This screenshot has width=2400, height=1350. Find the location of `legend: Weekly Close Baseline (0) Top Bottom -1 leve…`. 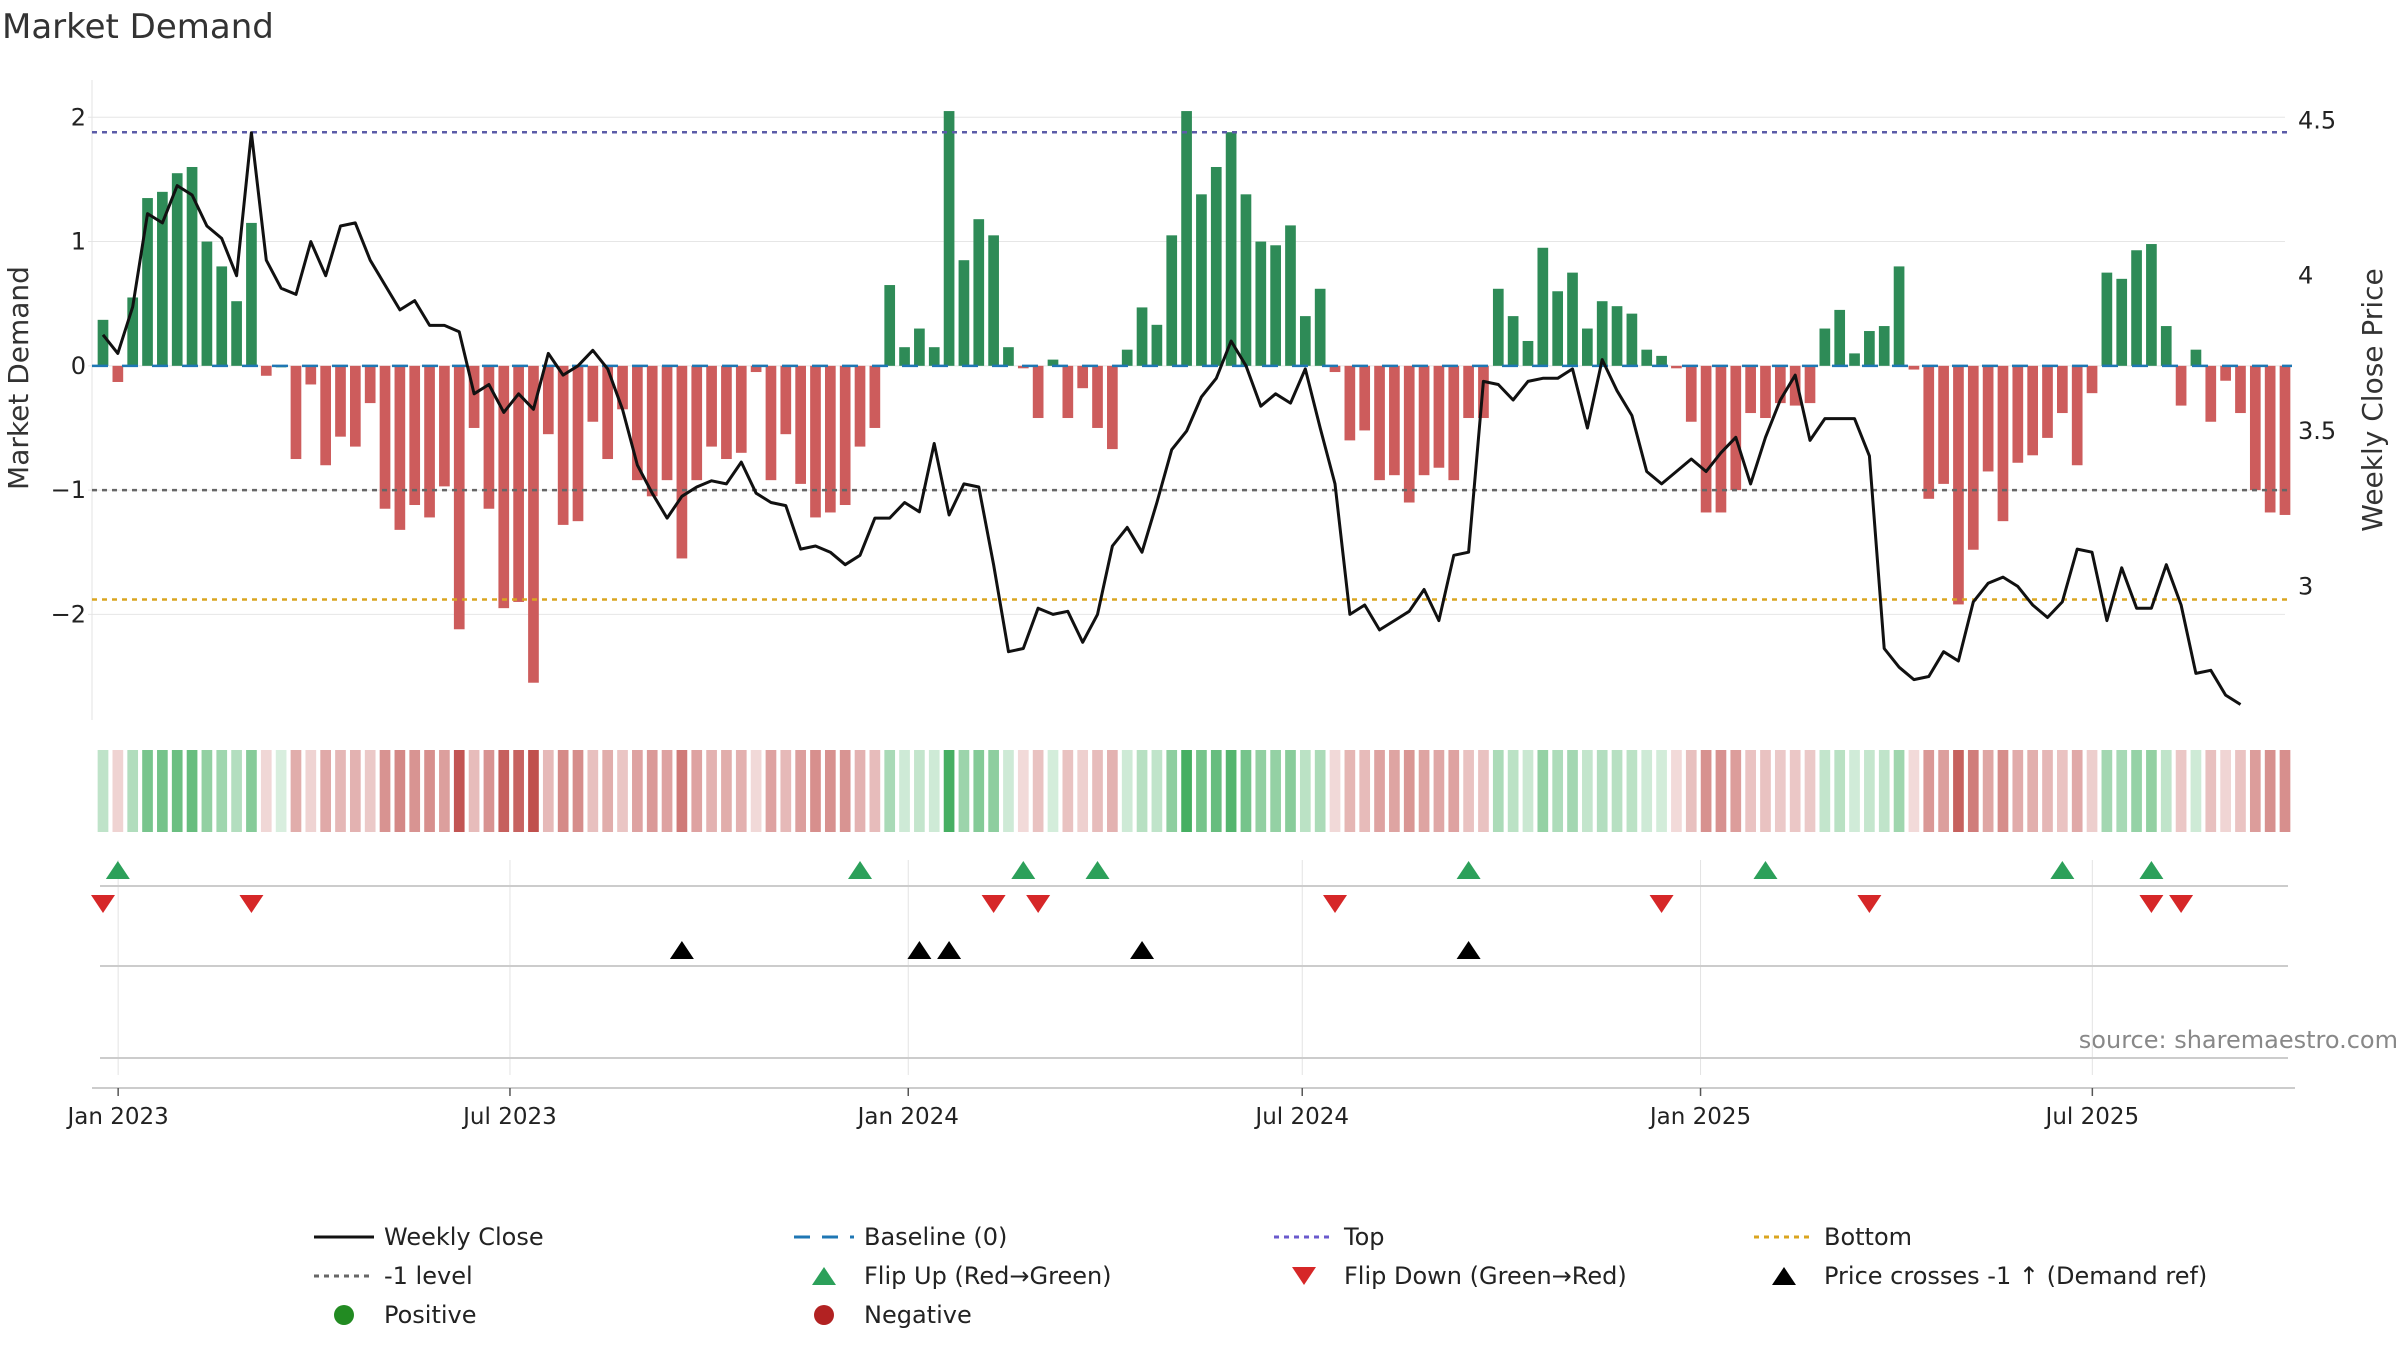

legend: Weekly Close Baseline (0) Top Bottom -1 leve… is located at coordinates (1260, 1276).